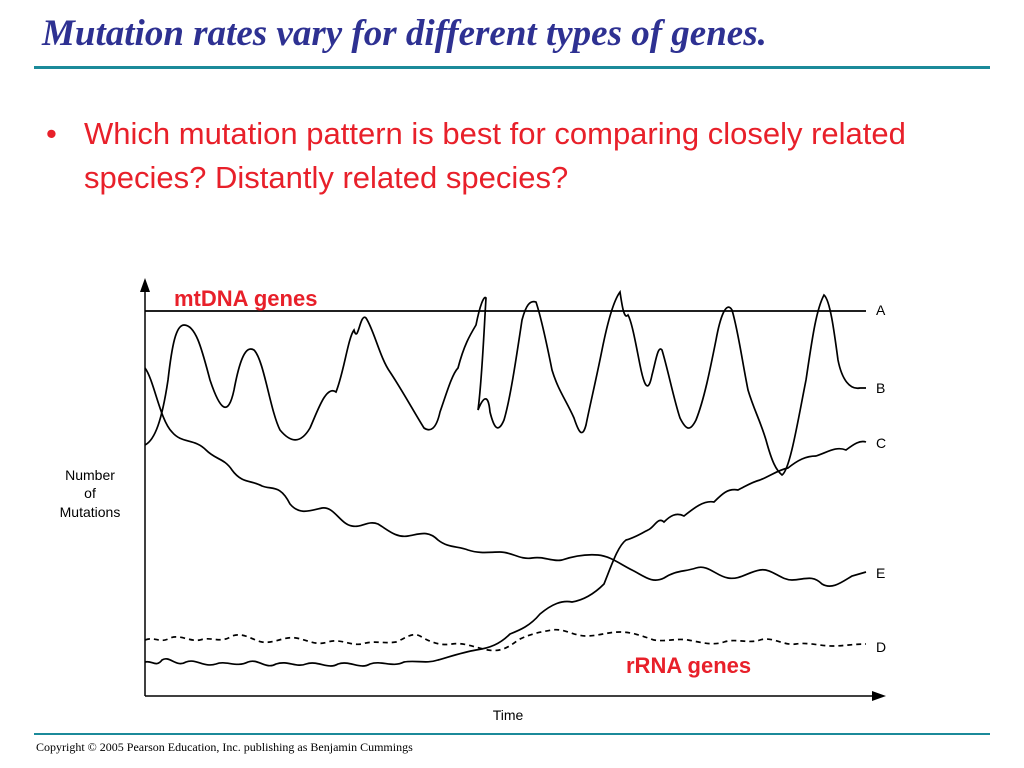  Describe the element at coordinates (512, 67) in the screenshot. I see `title-divider` at that location.